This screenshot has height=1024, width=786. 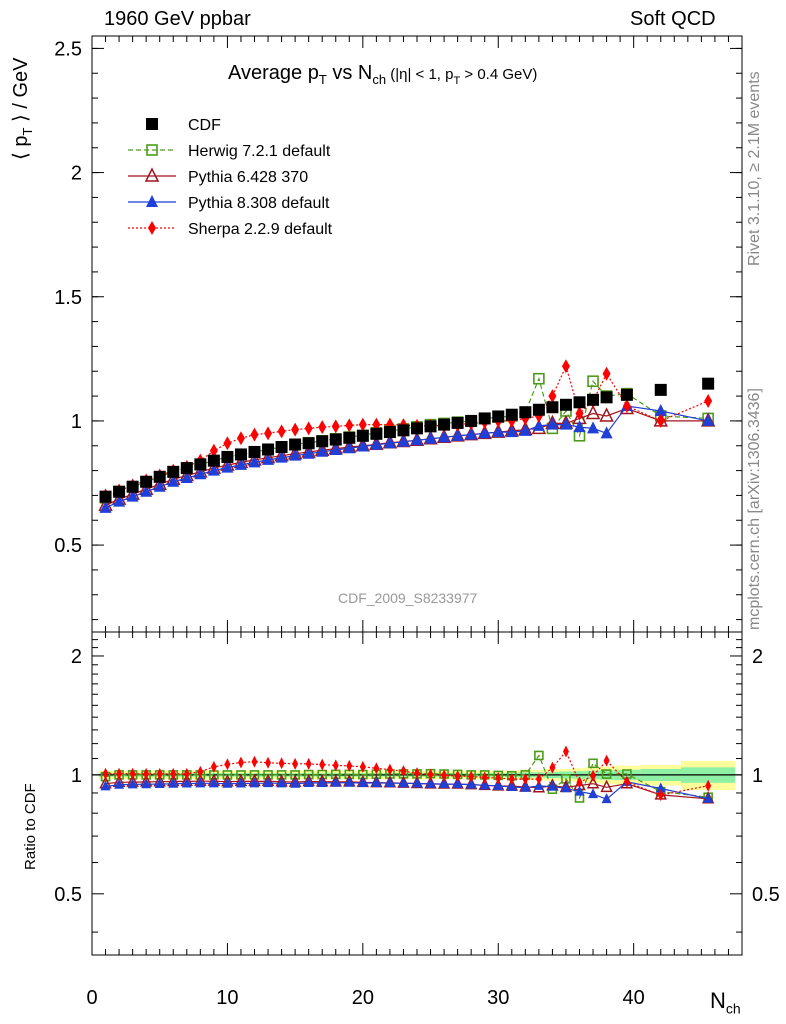 What do you see at coordinates (152, 124) in the screenshot?
I see `legend-cdf-marker` at bounding box center [152, 124].